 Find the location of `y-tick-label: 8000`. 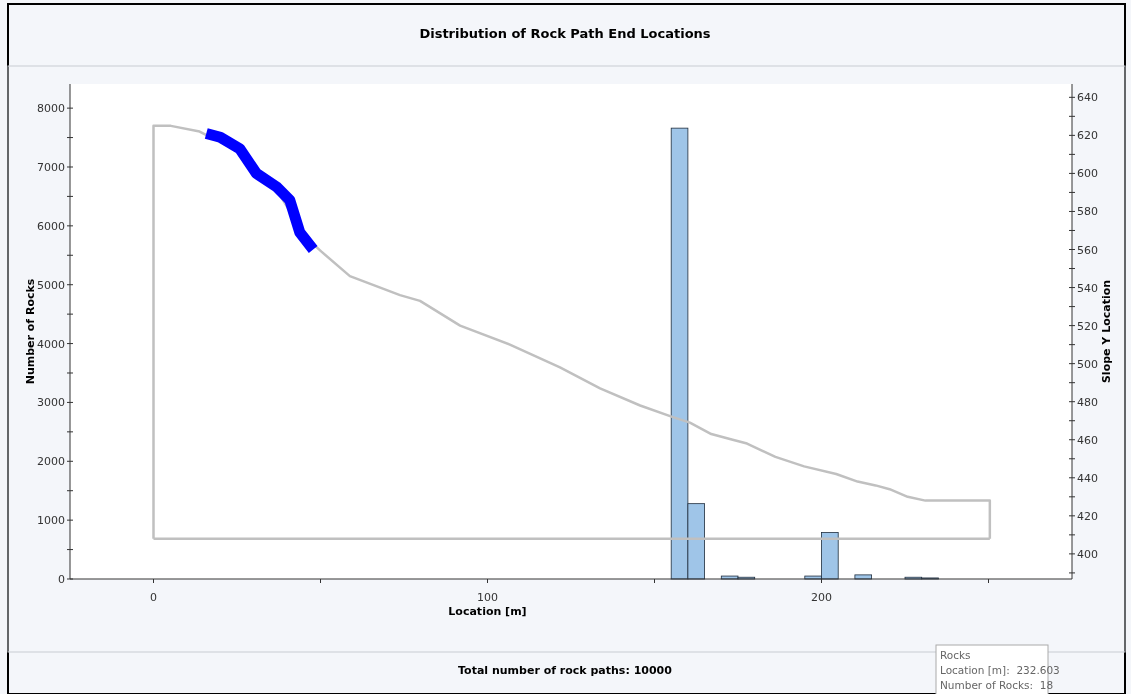

y-tick-label: 8000 is located at coordinates (51, 109).